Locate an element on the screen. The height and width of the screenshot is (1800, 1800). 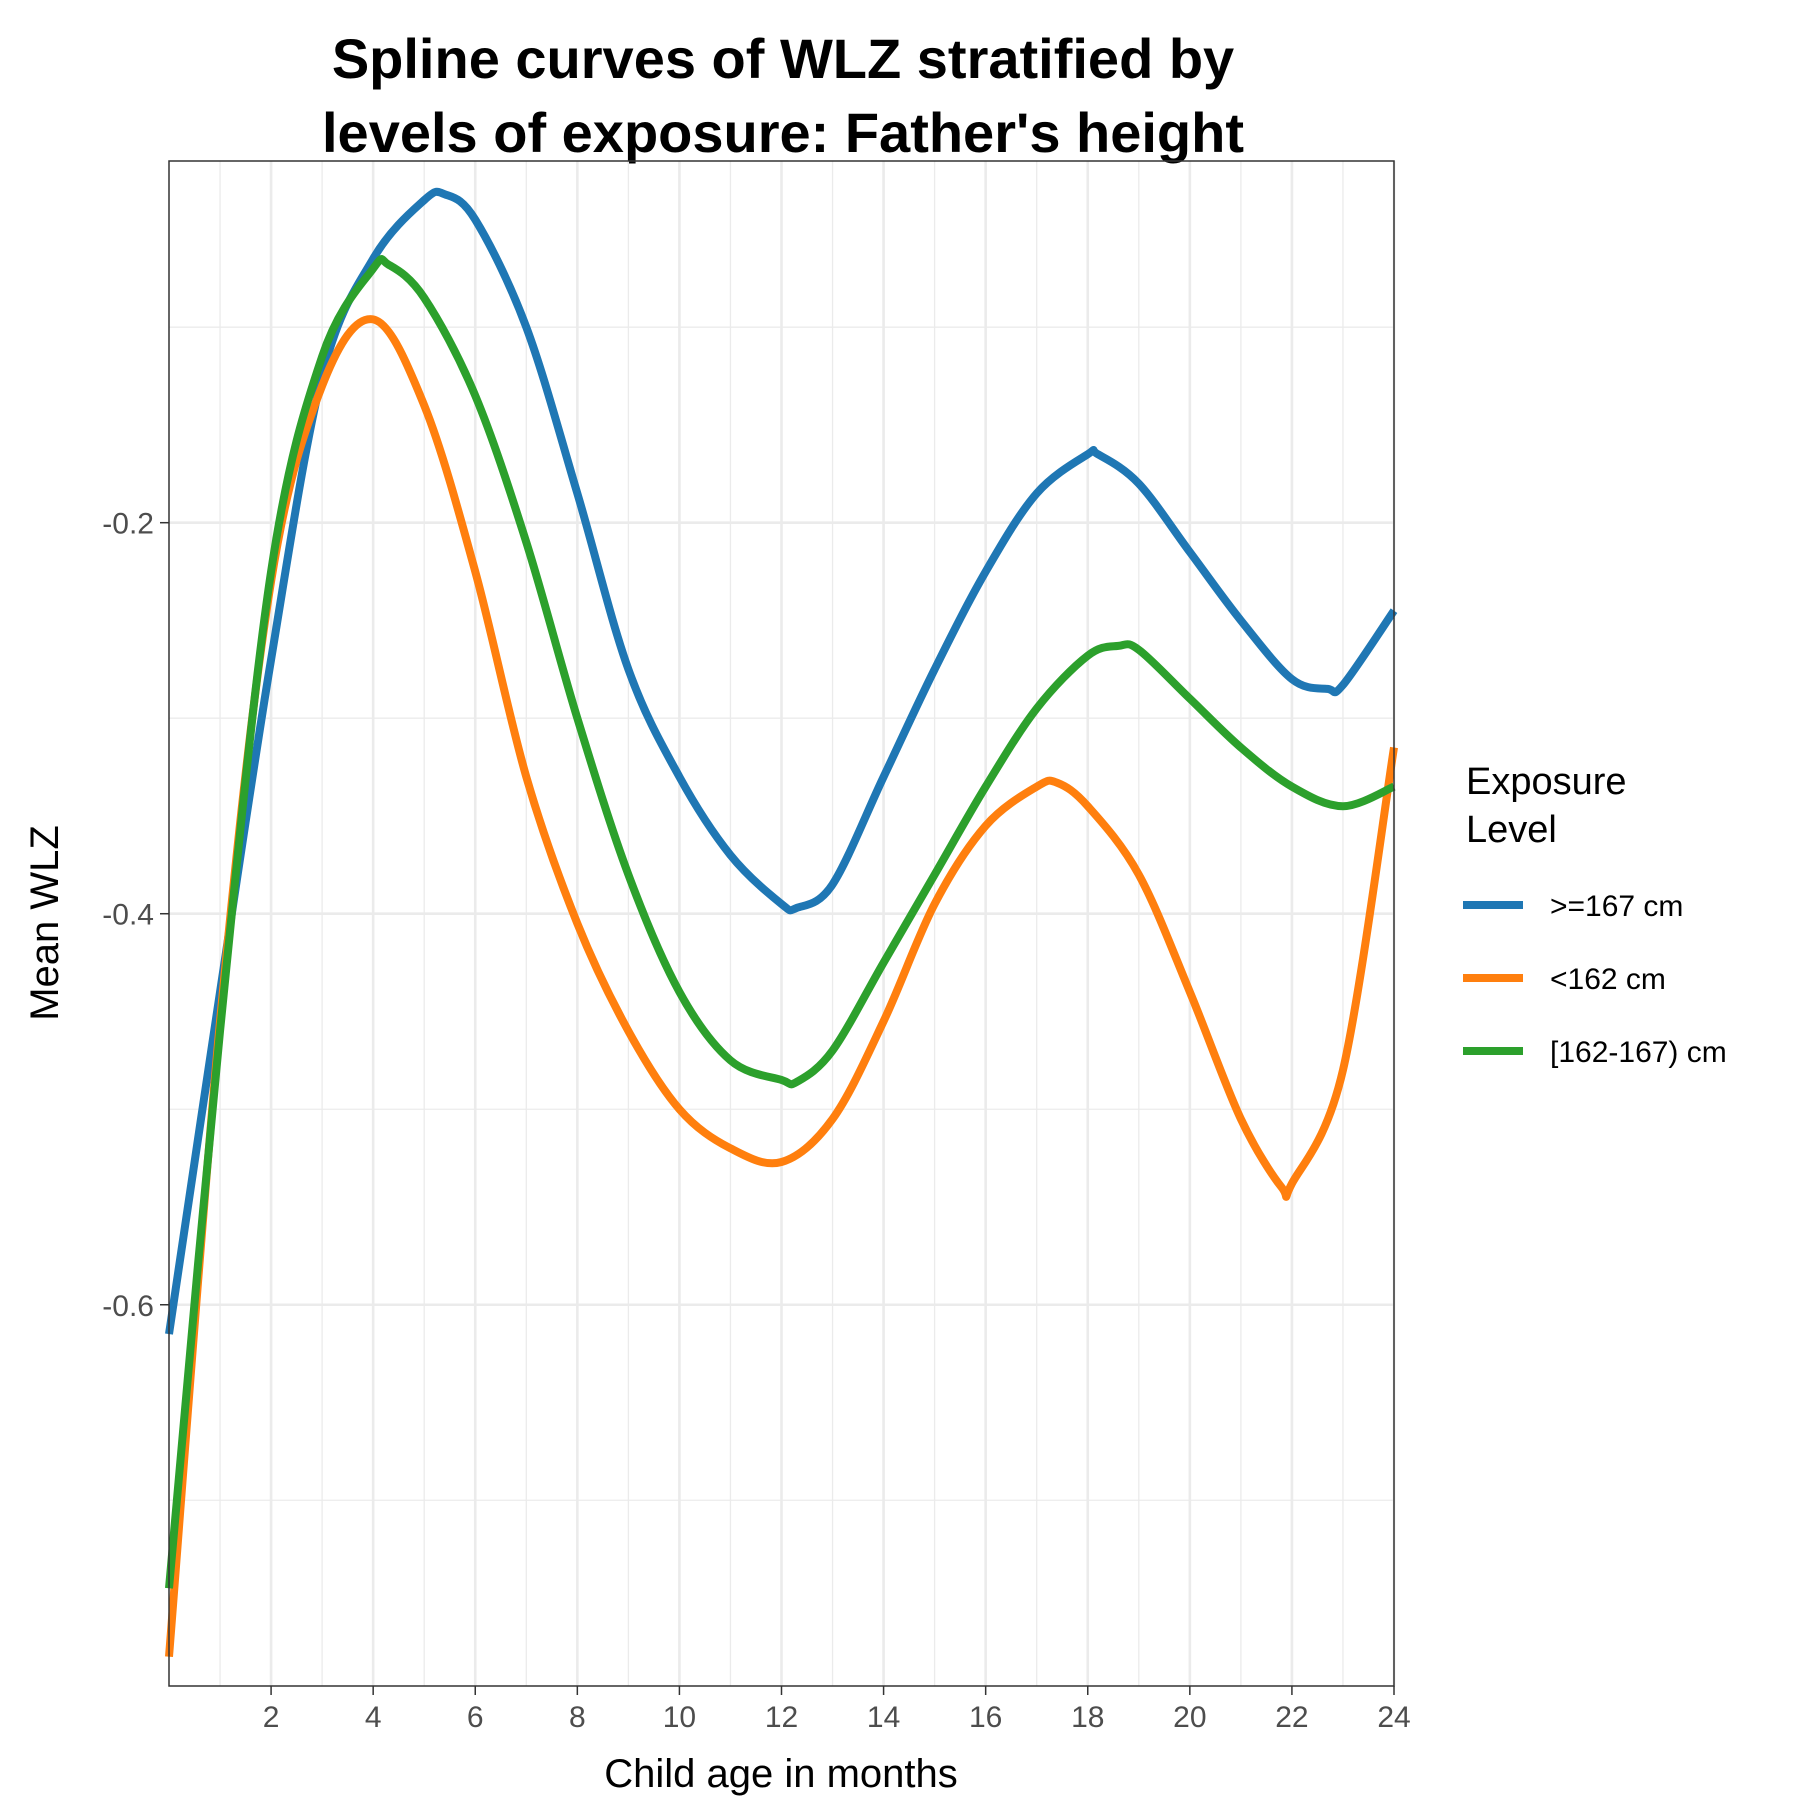
x-tick-label: 14 is located at coordinates (883, 1717).